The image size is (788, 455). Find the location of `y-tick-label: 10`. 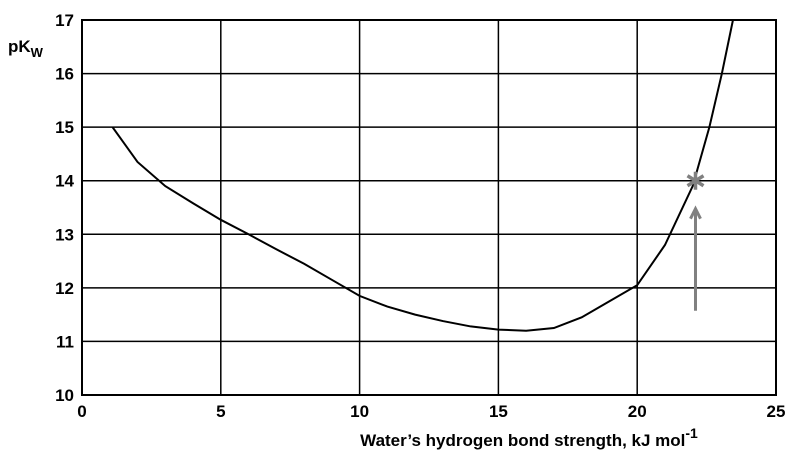

y-tick-label: 10 is located at coordinates (64, 395).